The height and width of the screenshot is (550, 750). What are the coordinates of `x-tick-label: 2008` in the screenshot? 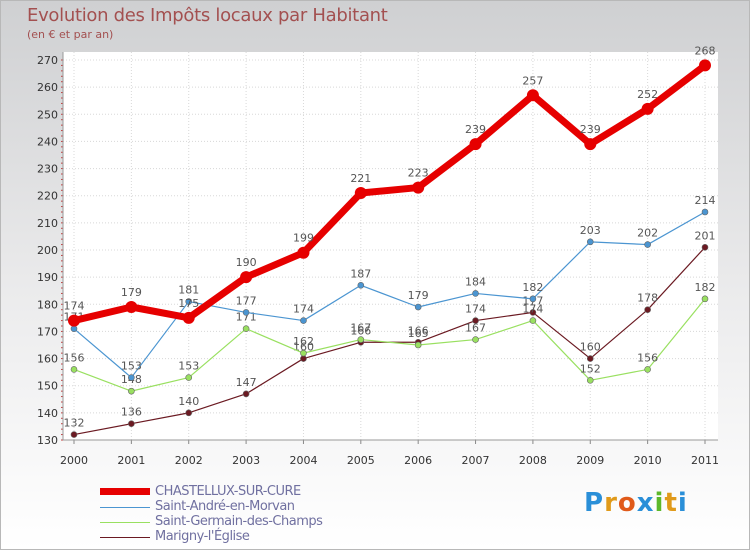 It's located at (533, 460).